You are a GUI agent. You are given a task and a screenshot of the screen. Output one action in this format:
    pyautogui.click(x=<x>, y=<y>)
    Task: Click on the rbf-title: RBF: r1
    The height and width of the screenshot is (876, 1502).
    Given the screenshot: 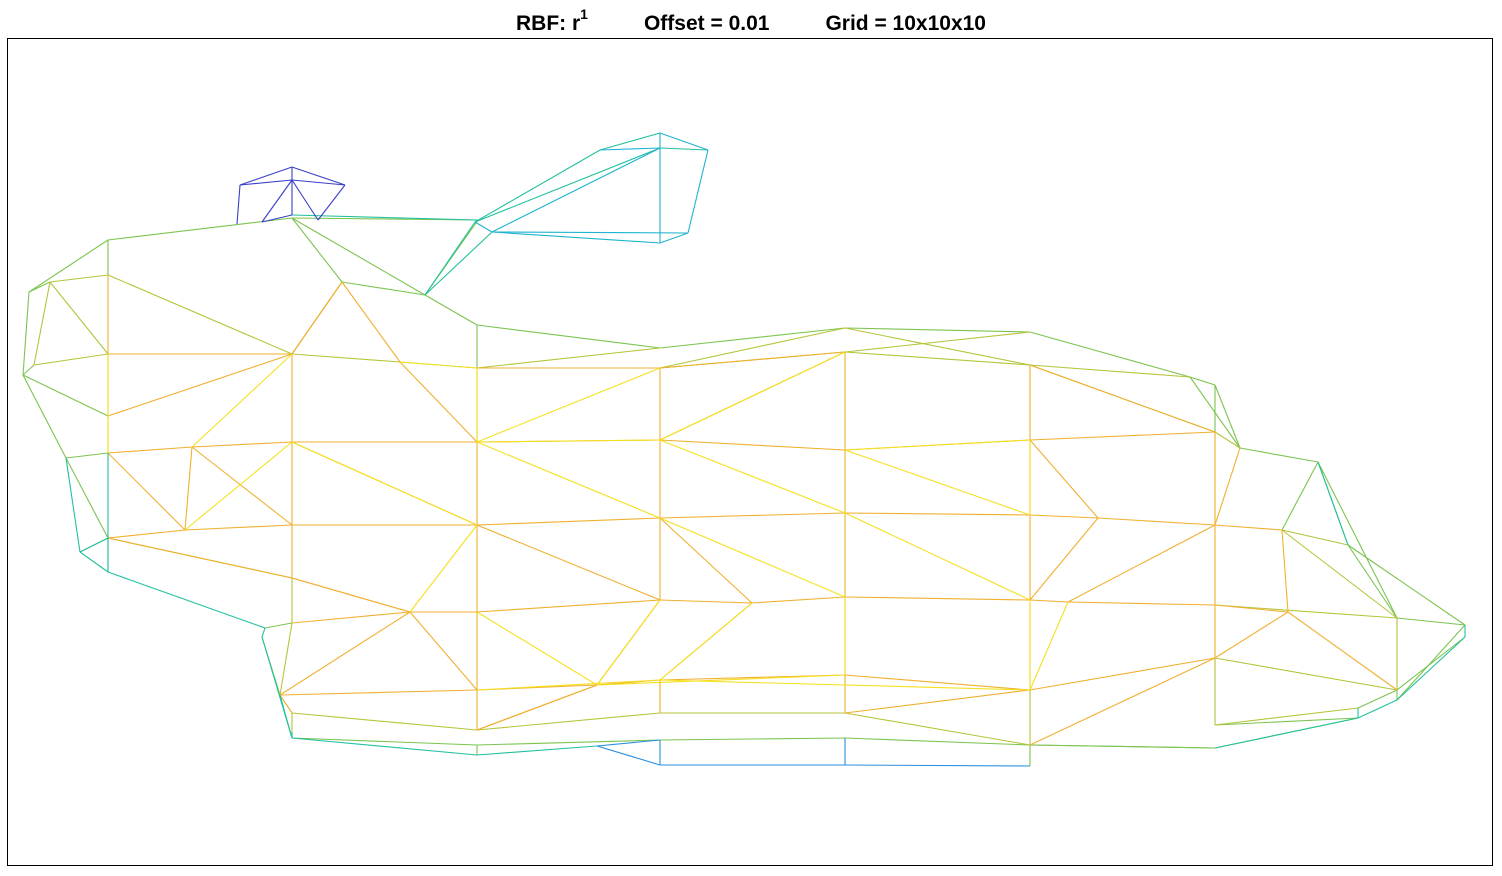 What is the action you would take?
    pyautogui.click(x=552, y=21)
    